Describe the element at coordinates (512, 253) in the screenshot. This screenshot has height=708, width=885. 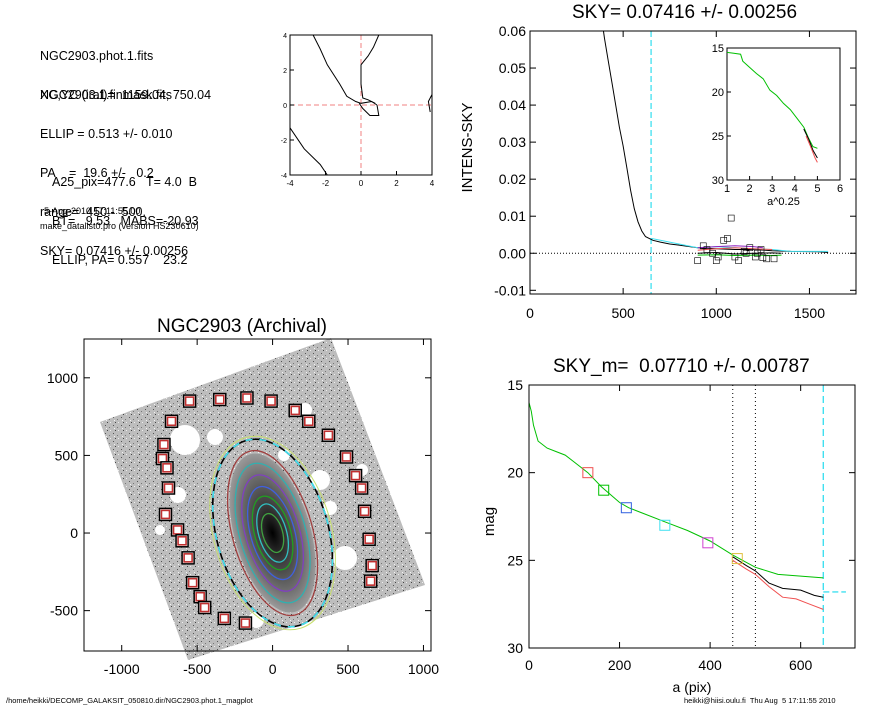
I see `y-tick-label: 0.00` at that location.